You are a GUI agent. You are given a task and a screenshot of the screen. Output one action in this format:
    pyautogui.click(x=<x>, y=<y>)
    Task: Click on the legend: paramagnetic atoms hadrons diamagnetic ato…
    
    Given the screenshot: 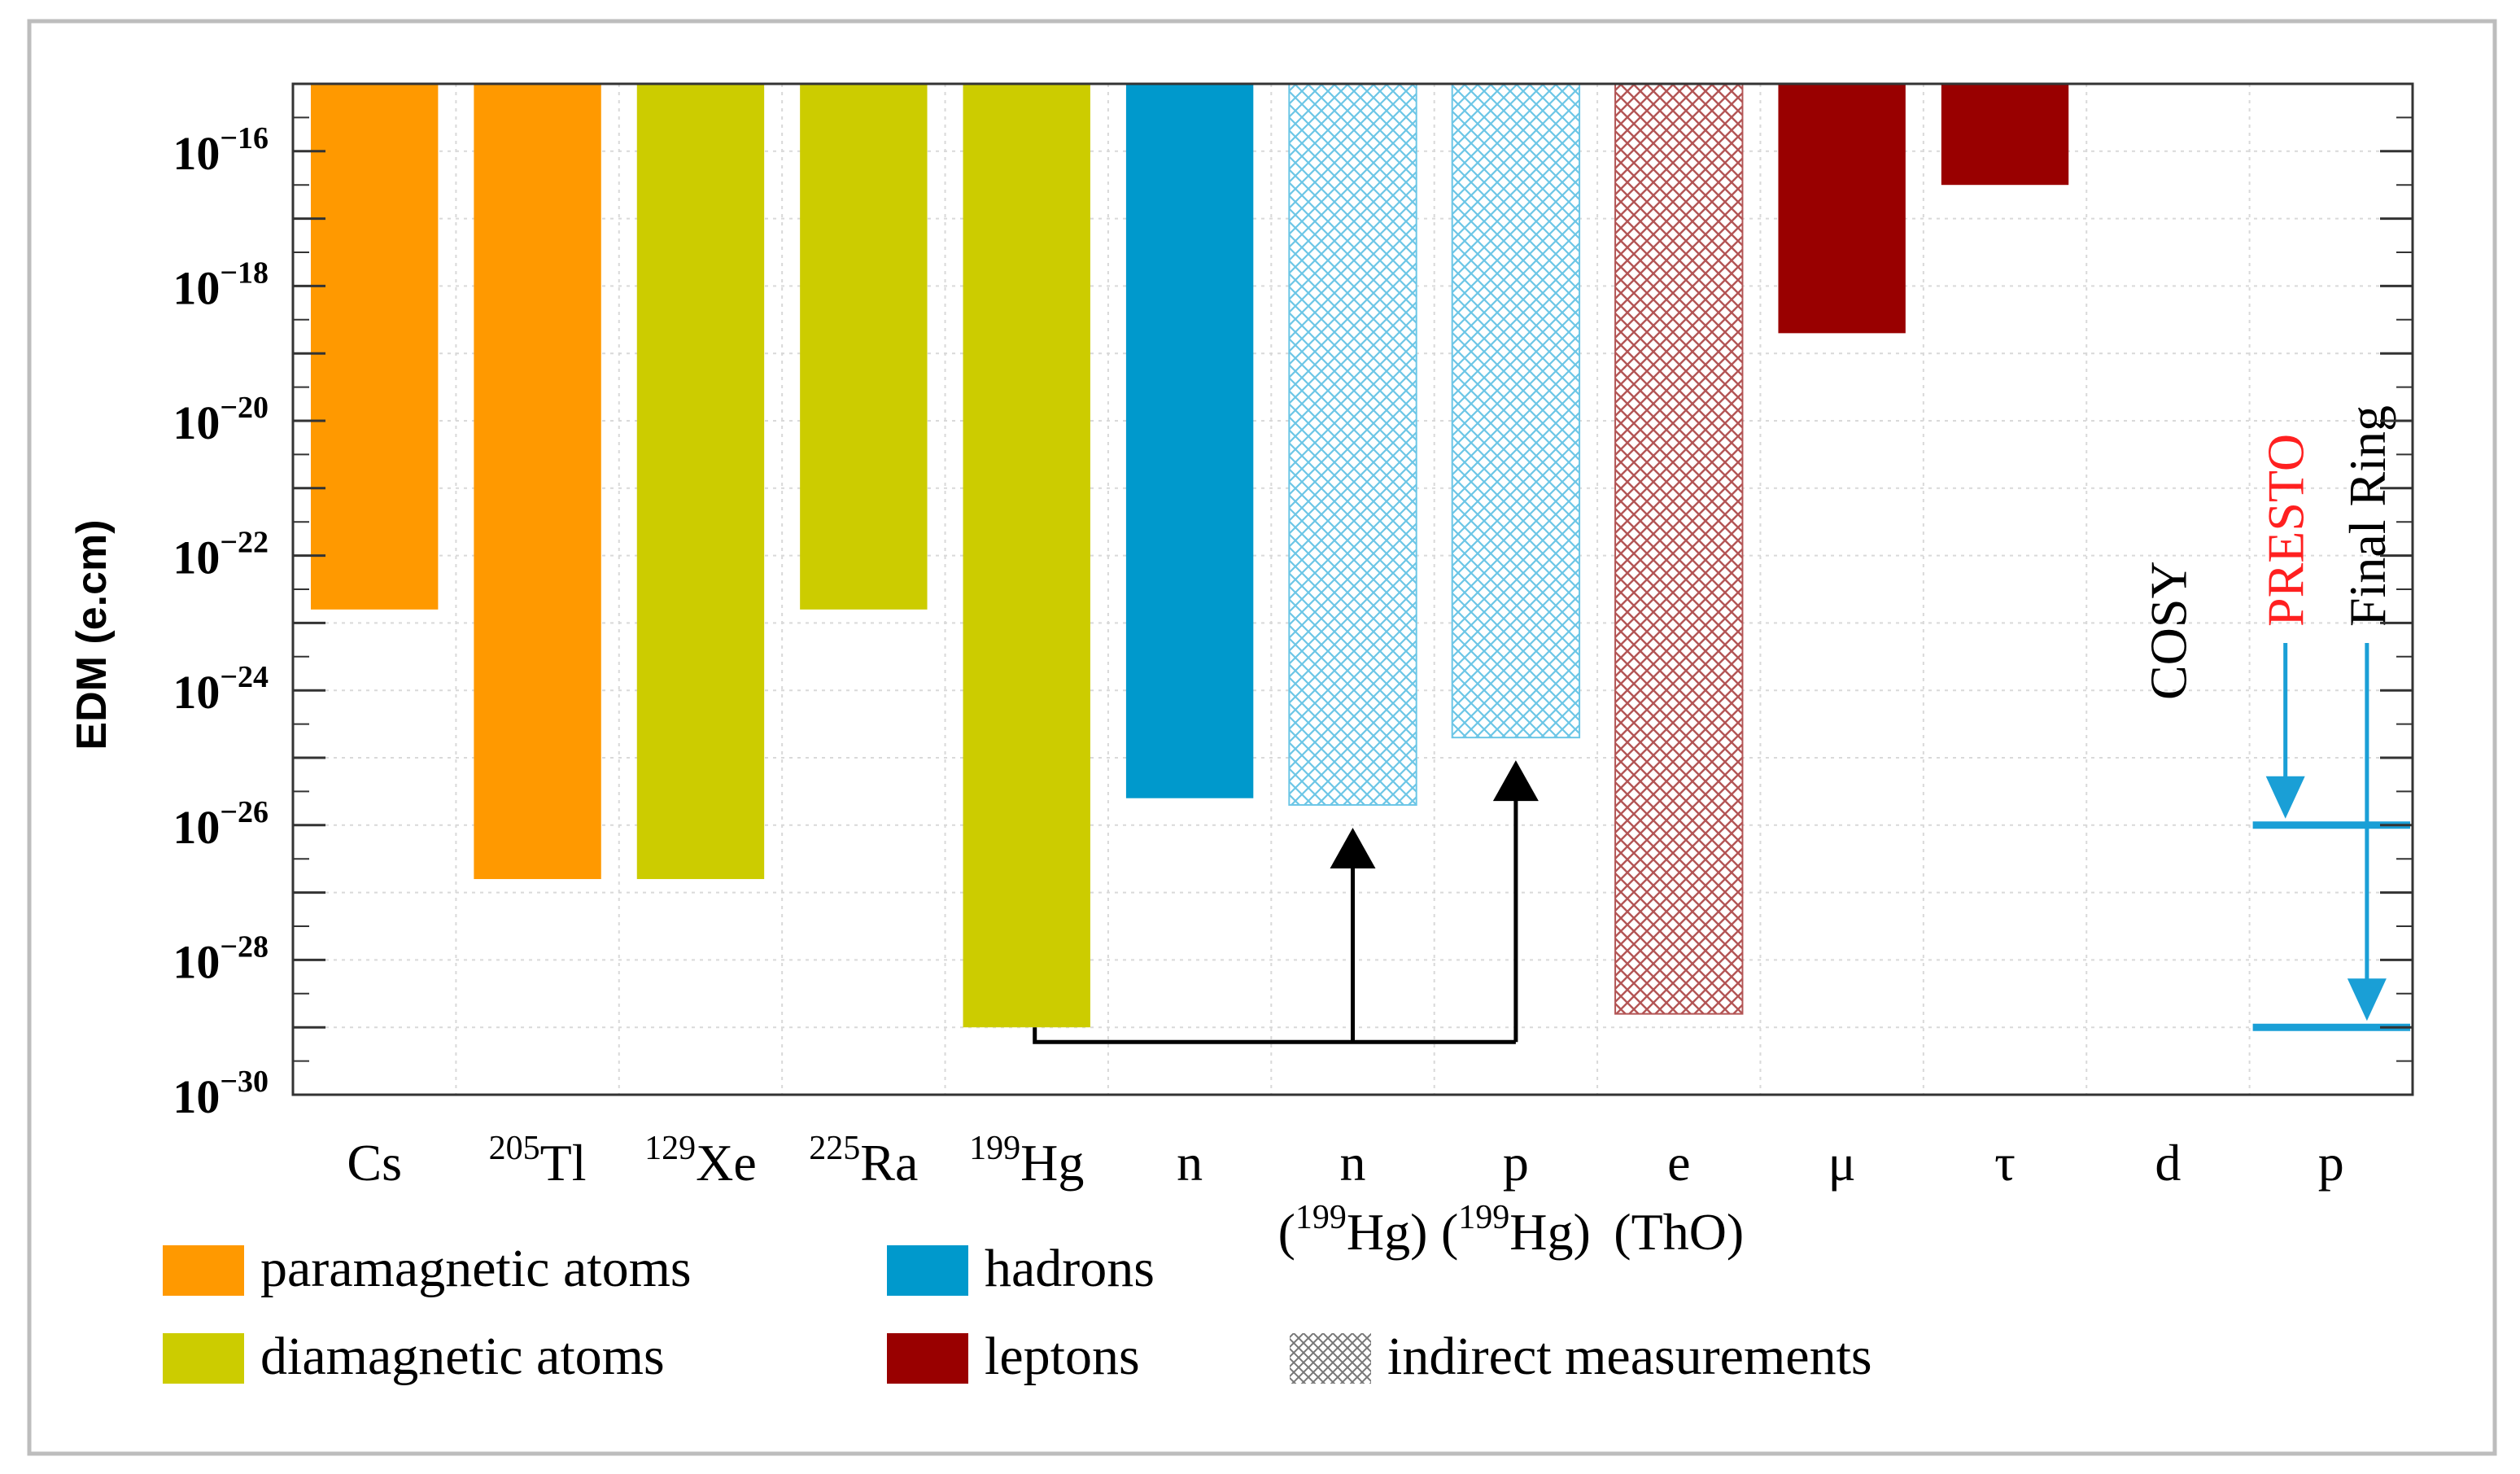 What is the action you would take?
    pyautogui.click(x=1018, y=1312)
    